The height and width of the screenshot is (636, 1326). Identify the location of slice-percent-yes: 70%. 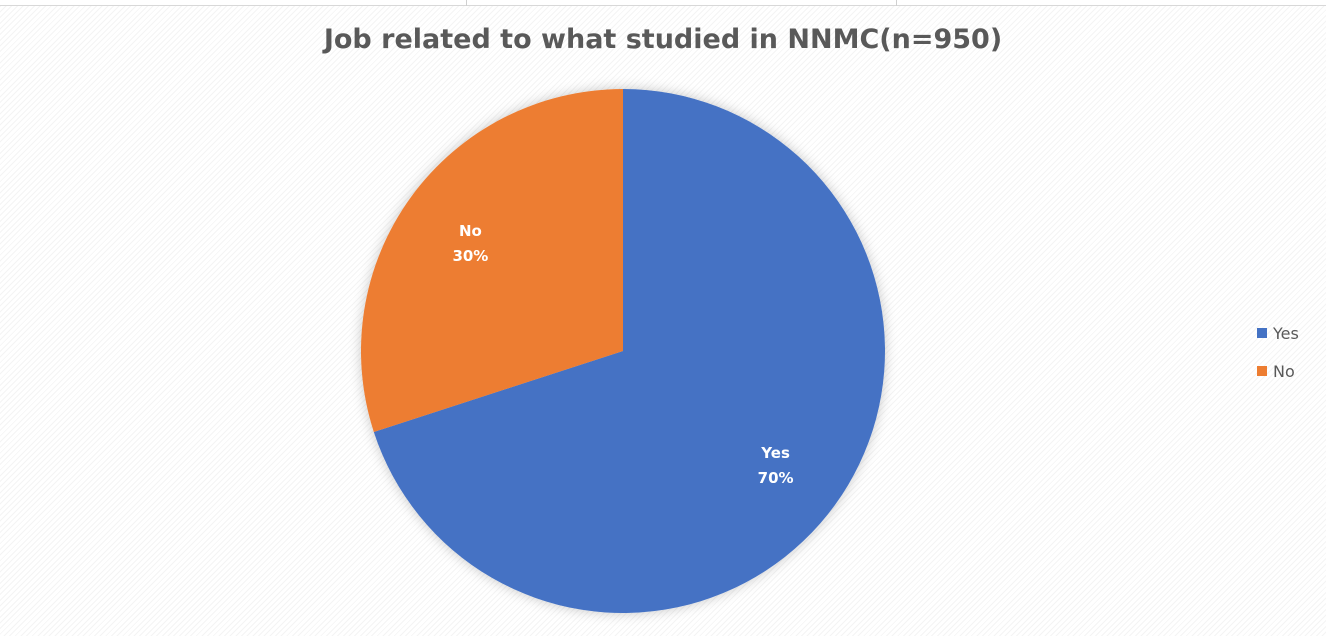
(776, 478).